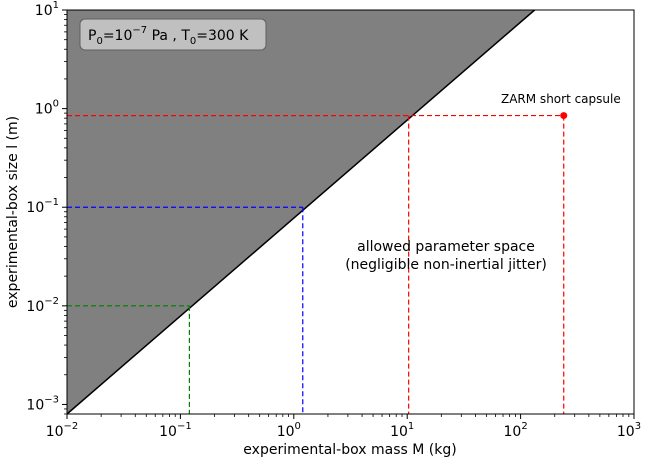 Image resolution: width=648 pixels, height=462 pixels. Describe the element at coordinates (42, 206) in the screenshot. I see `y-tick-label-2: 10⁻¹` at that location.